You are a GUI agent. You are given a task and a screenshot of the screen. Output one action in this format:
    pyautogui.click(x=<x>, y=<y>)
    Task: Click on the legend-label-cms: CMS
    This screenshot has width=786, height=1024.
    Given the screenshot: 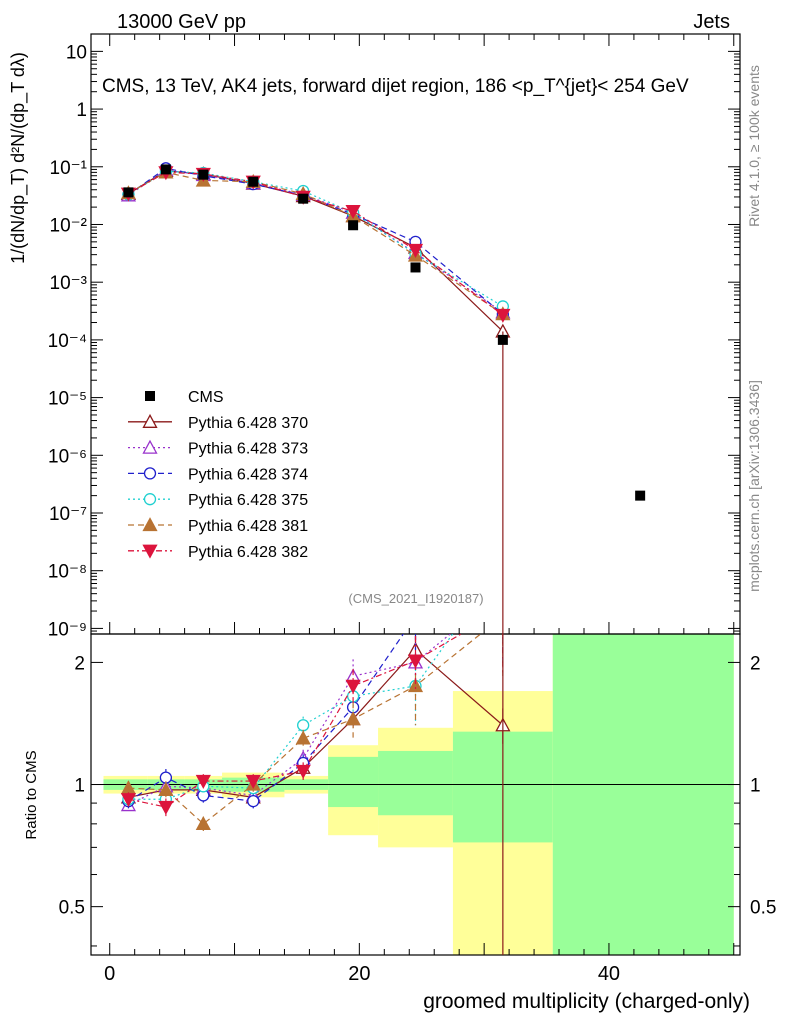 What is the action you would take?
    pyautogui.click(x=206, y=397)
    